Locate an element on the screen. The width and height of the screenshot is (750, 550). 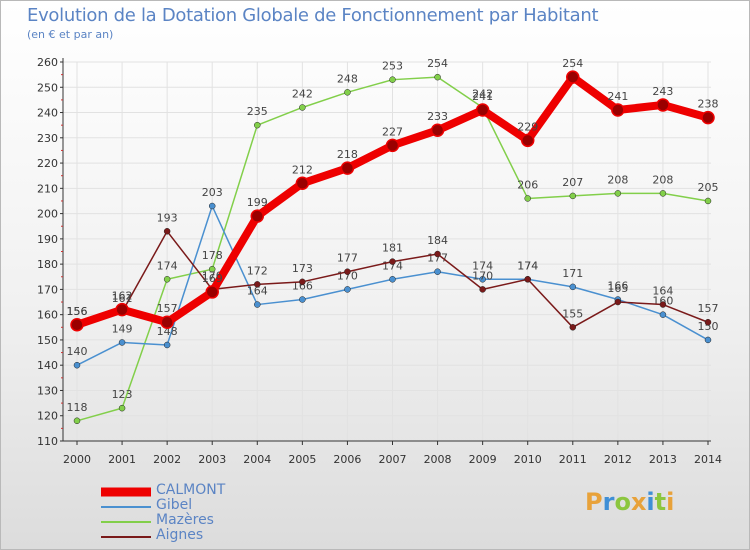
y-tick-label: 260 is located at coordinates (47, 62).